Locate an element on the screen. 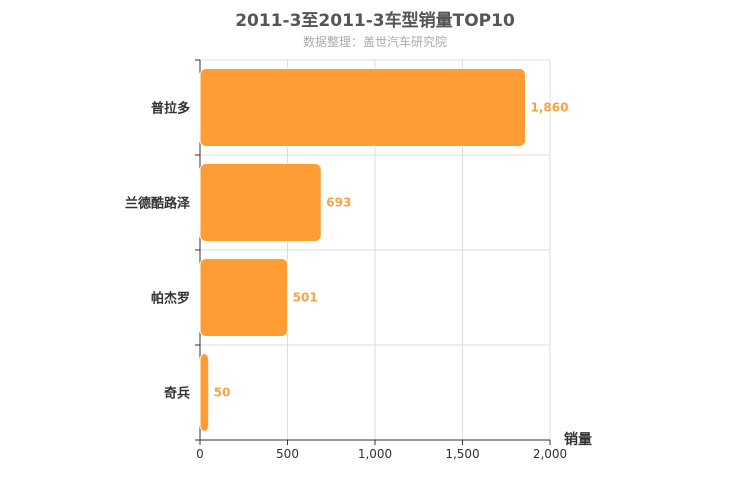 The image size is (750, 500). chart-title: 2011-3至2011-3车型销量TOP10 is located at coordinates (375, 21).